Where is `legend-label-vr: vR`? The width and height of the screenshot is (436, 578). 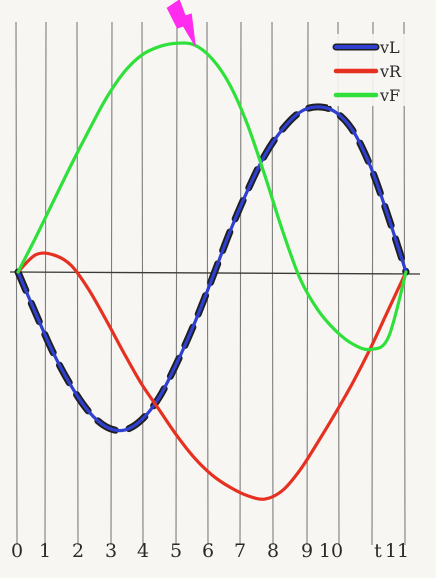 legend-label-vr: vR is located at coordinates (390, 71).